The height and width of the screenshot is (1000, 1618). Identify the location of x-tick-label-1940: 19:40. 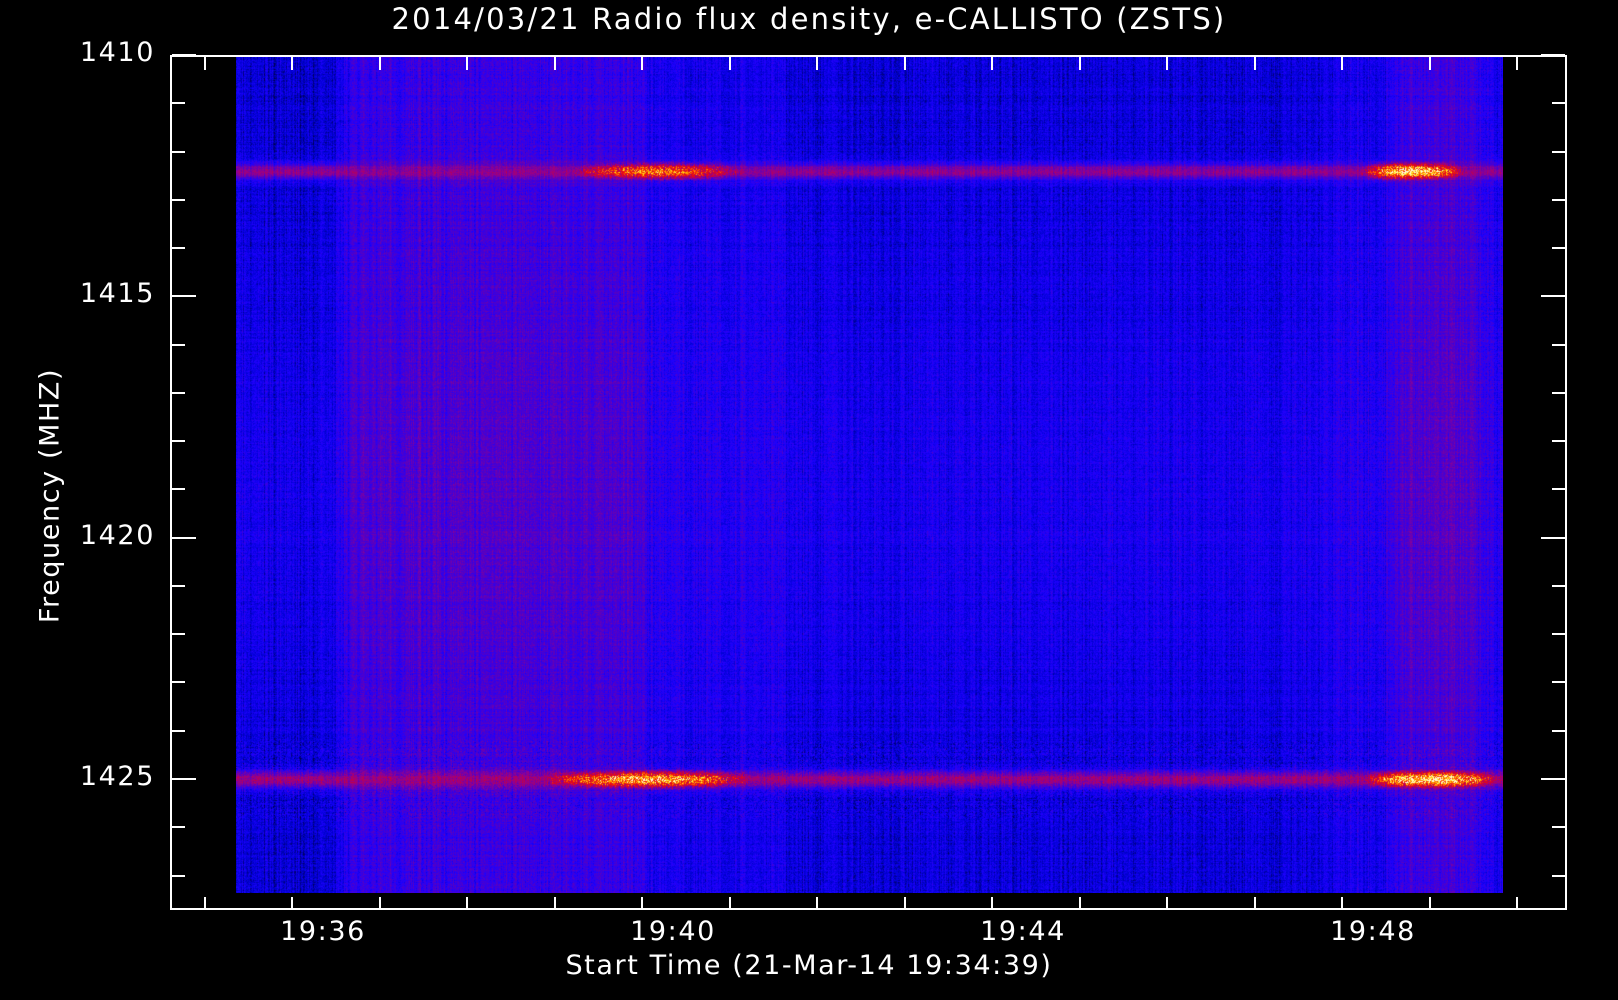
(673, 931).